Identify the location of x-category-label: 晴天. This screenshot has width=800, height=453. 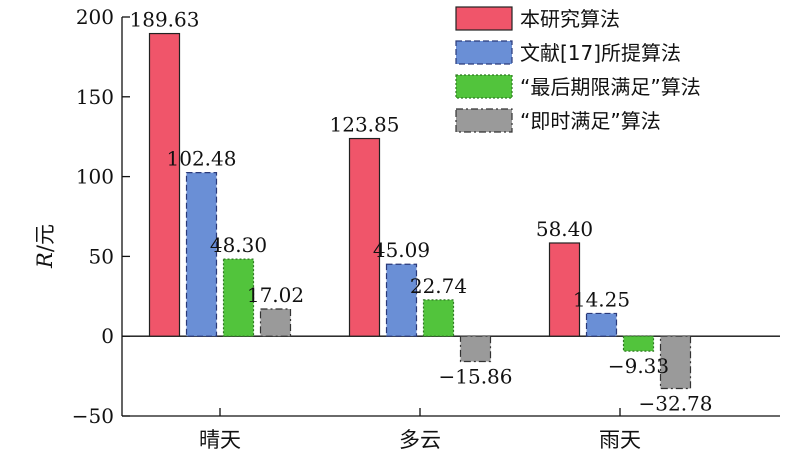
(220, 440).